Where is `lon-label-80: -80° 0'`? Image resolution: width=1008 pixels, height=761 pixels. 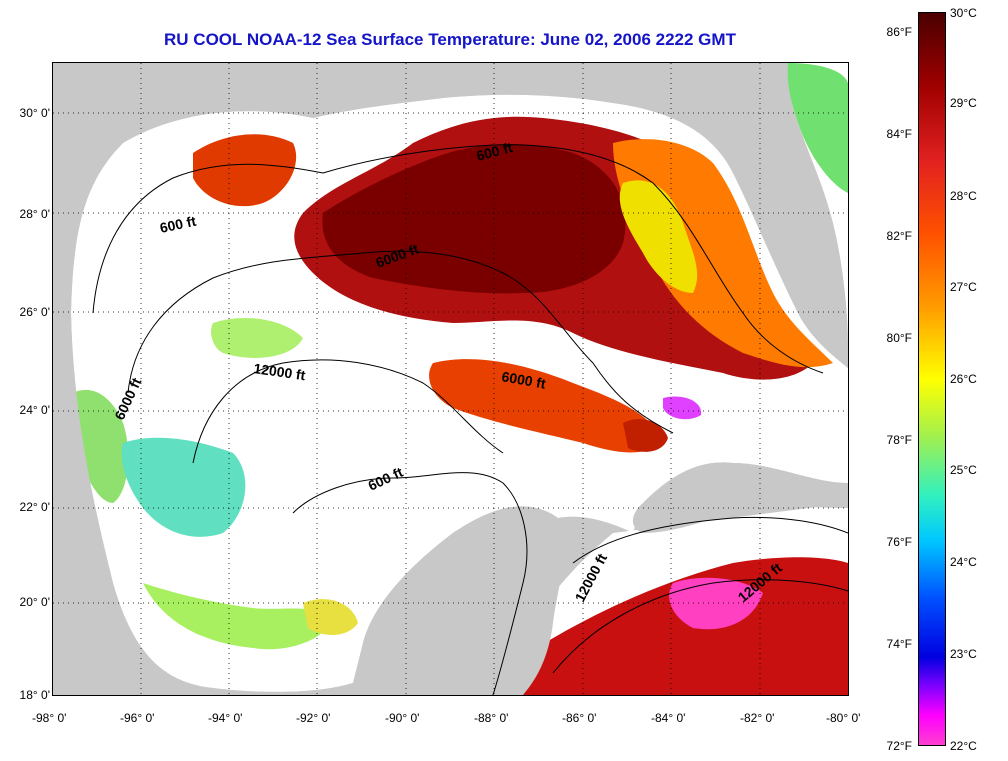 lon-label-80: -80° 0' is located at coordinates (843, 718).